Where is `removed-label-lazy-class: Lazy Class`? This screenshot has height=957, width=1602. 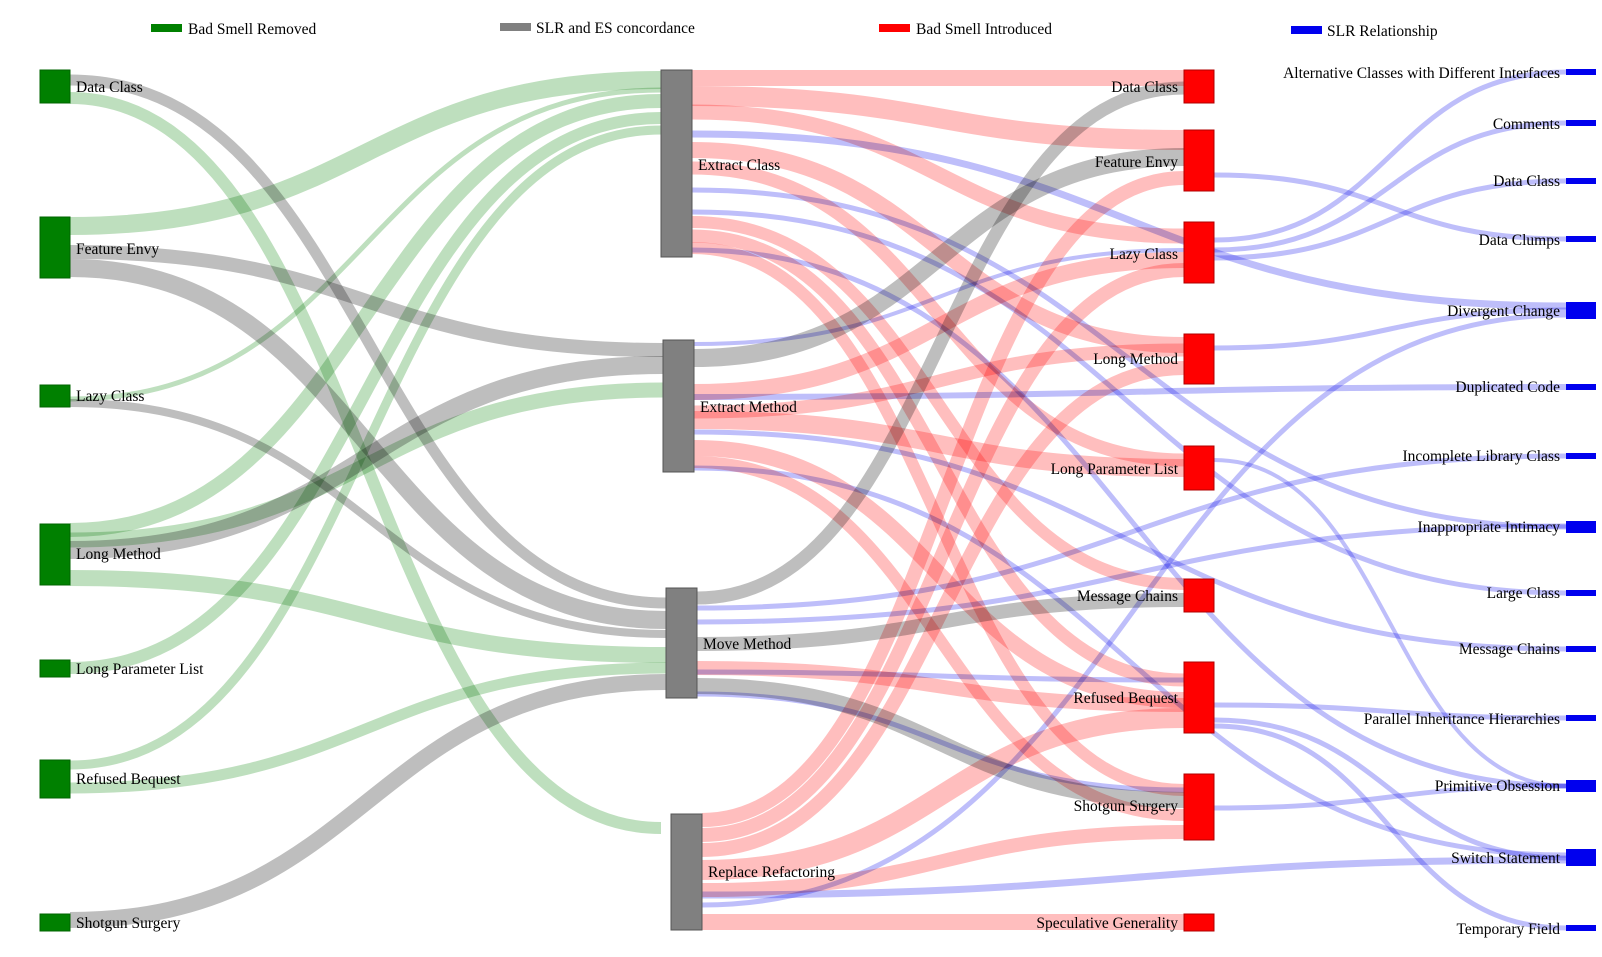
removed-label-lazy-class: Lazy Class is located at coordinates (110, 396).